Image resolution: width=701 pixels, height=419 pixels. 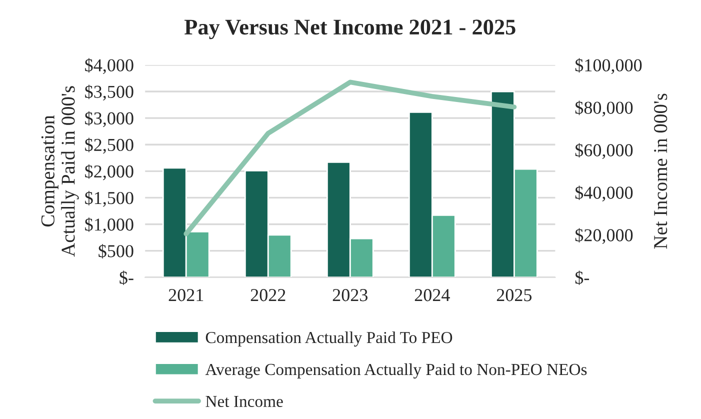 What do you see at coordinates (116, 251) in the screenshot?
I see `y-tick-label: $500` at bounding box center [116, 251].